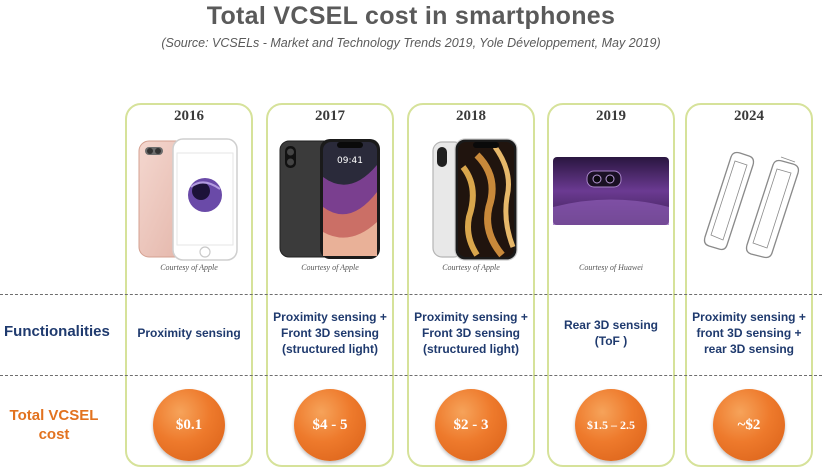 The width and height of the screenshot is (822, 476). I want to click on row-divider-top, so click(411, 294).